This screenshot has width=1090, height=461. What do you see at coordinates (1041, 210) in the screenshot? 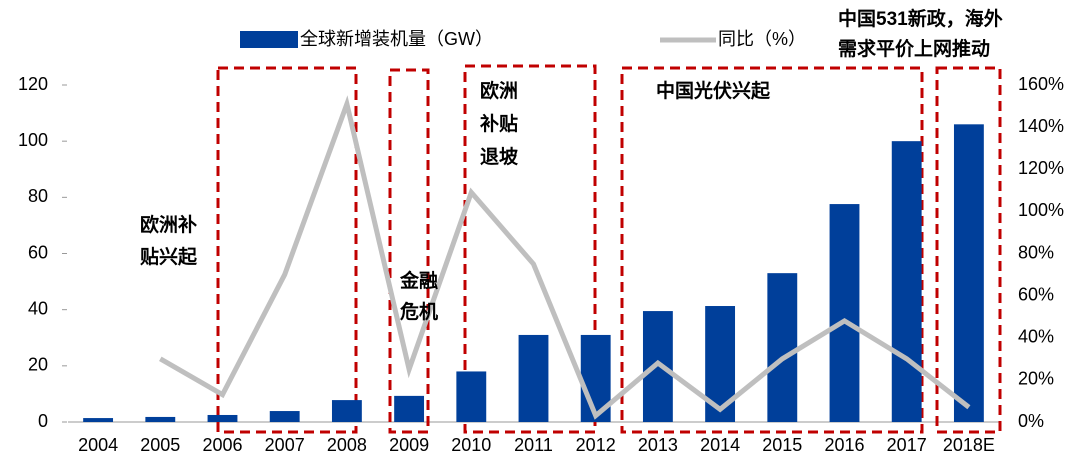
I see `y2-tick-label: 100%` at bounding box center [1041, 210].